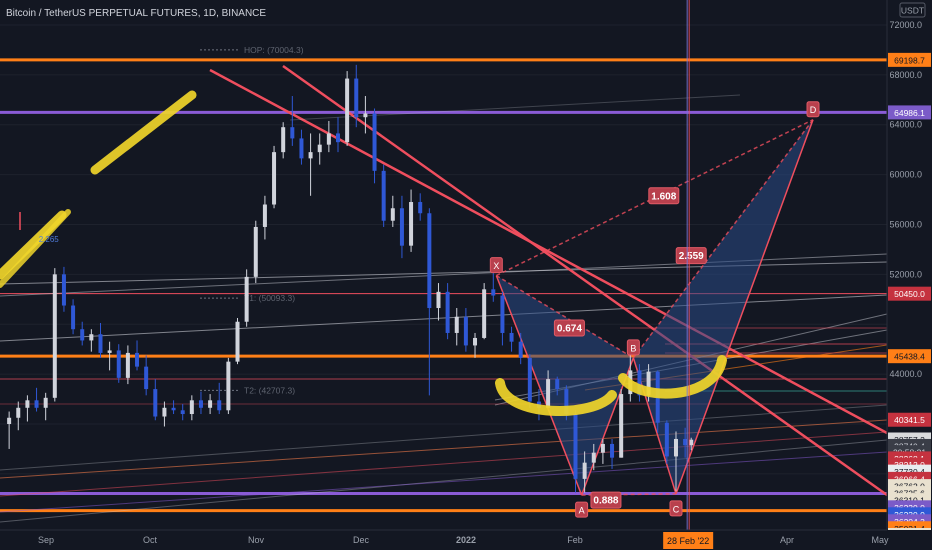 This screenshot has width=932, height=550. Describe the element at coordinates (269, 298) in the screenshot. I see `fib-level-label: T1: (50093.3)` at that location.